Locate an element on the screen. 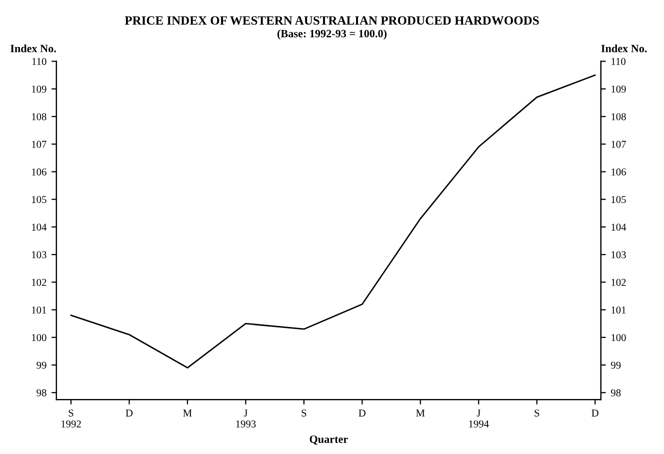  y2-tick-label: 105 is located at coordinates (619, 200).